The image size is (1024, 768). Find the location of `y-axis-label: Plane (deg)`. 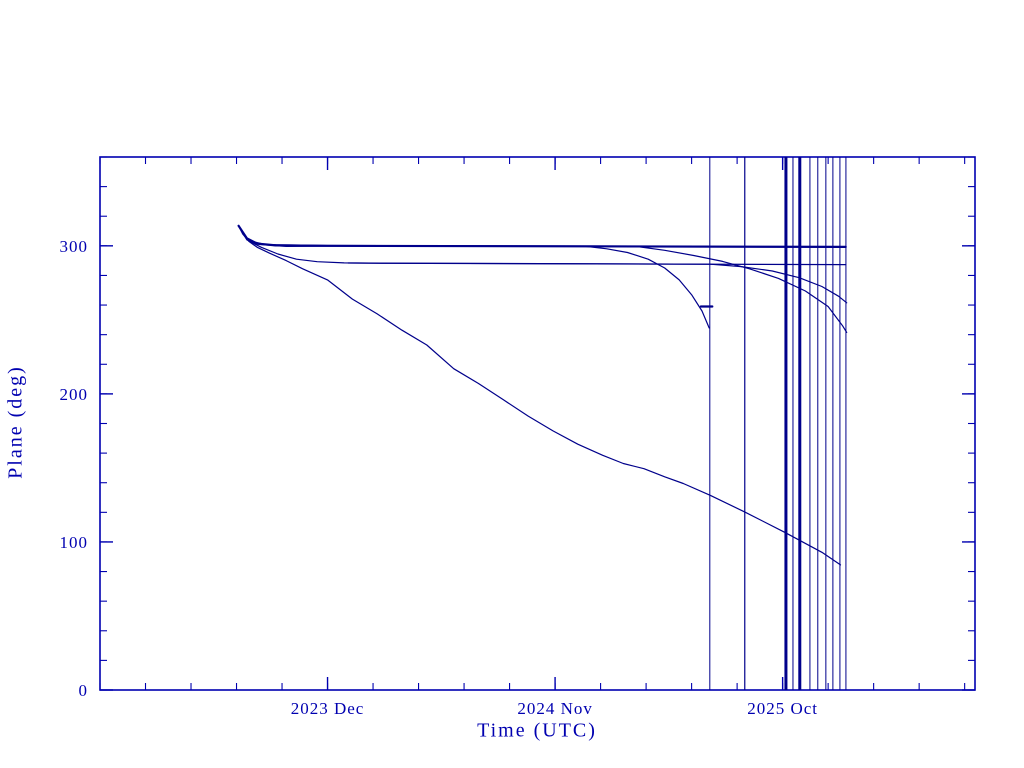

y-axis-label: Plane (deg) is located at coordinates (15, 422).